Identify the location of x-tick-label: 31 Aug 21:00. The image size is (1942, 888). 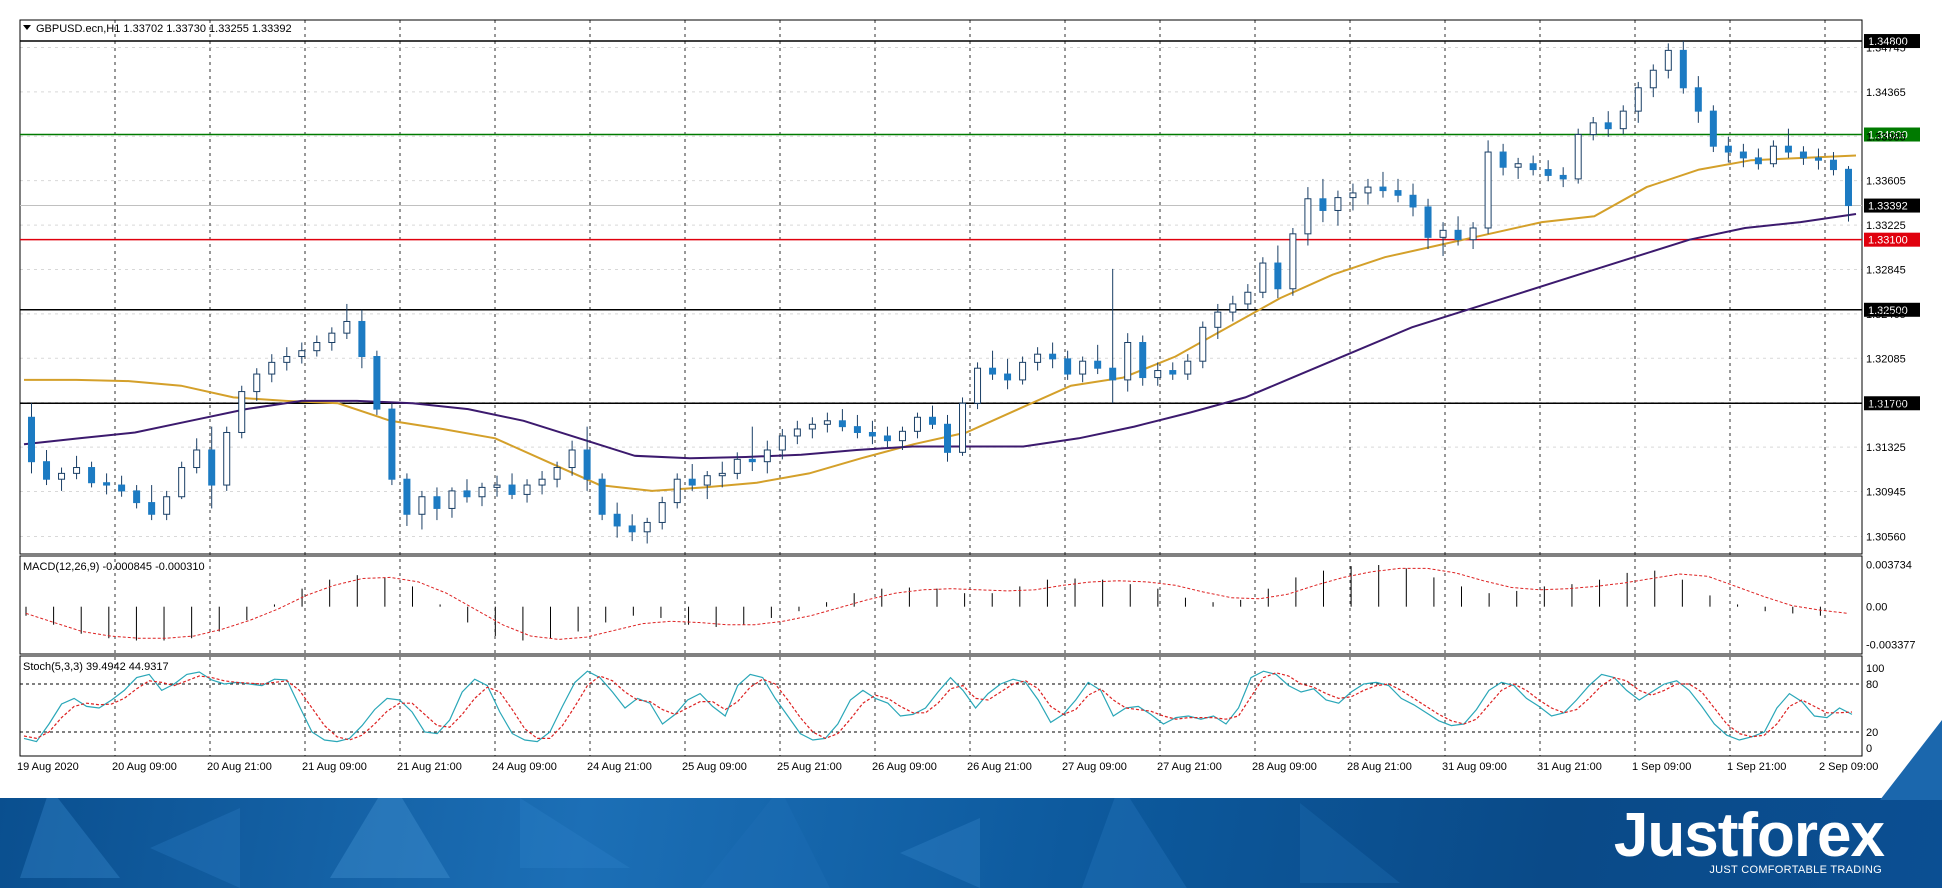
(1569, 767).